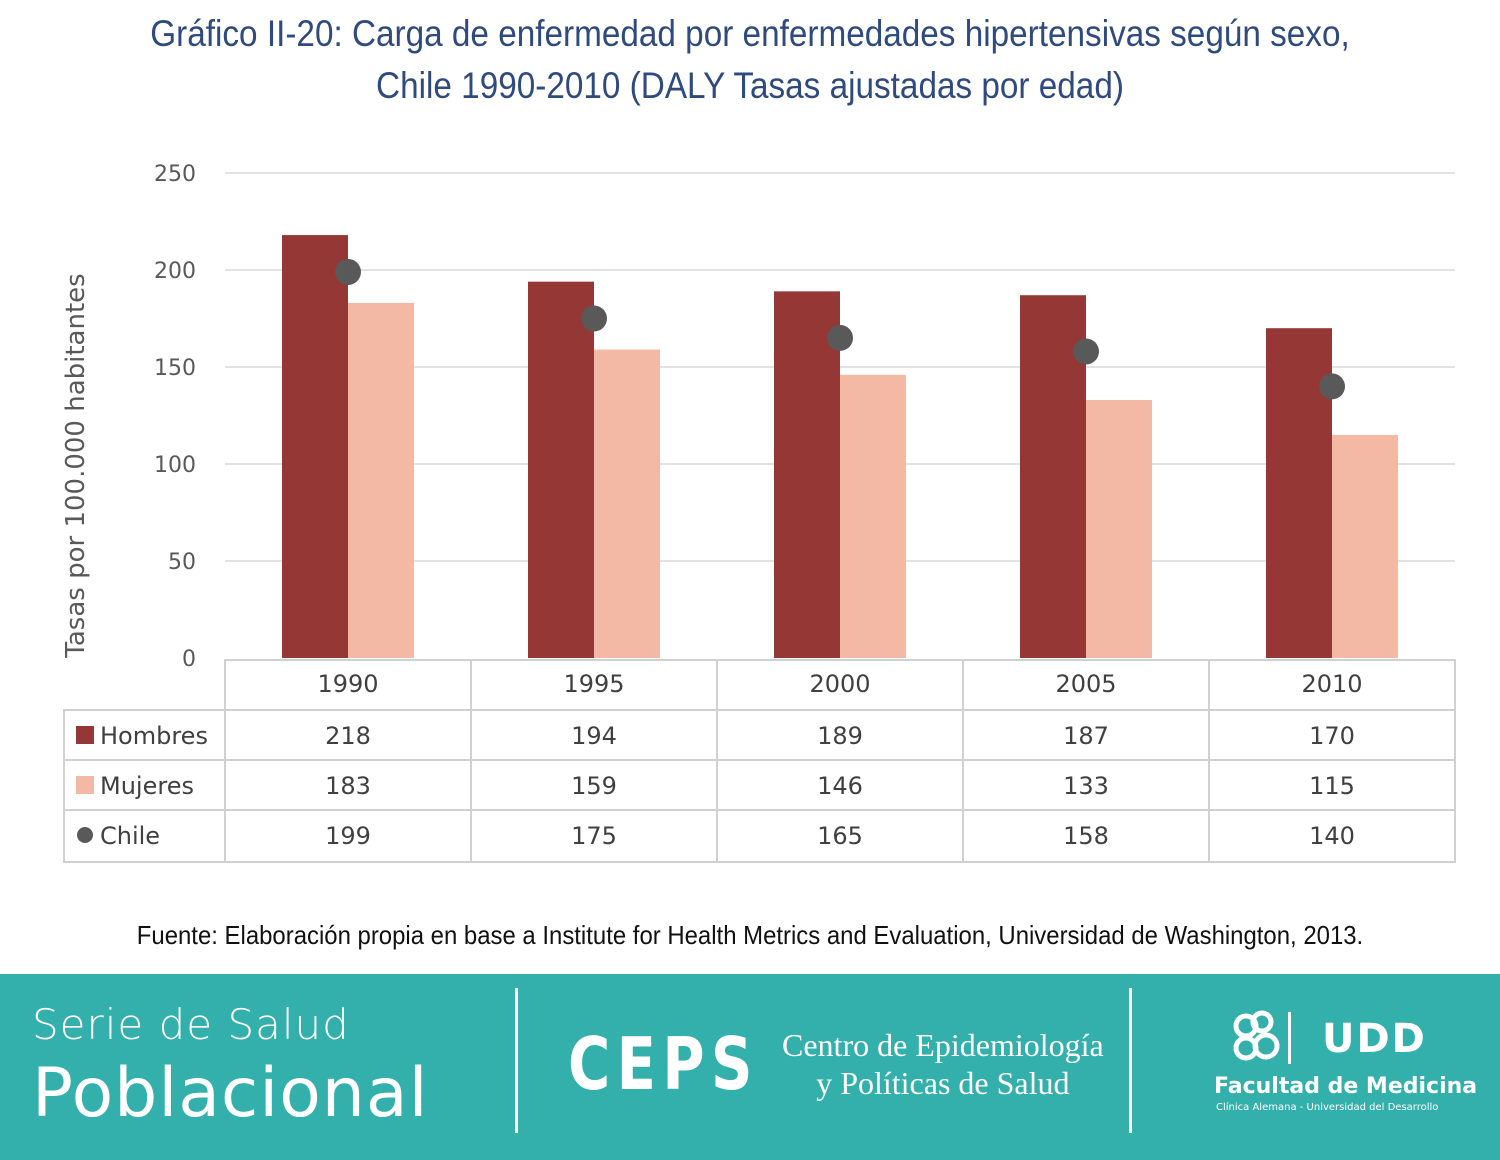 The image size is (1500, 1160). I want to click on marker-chile-1990, so click(348, 271).